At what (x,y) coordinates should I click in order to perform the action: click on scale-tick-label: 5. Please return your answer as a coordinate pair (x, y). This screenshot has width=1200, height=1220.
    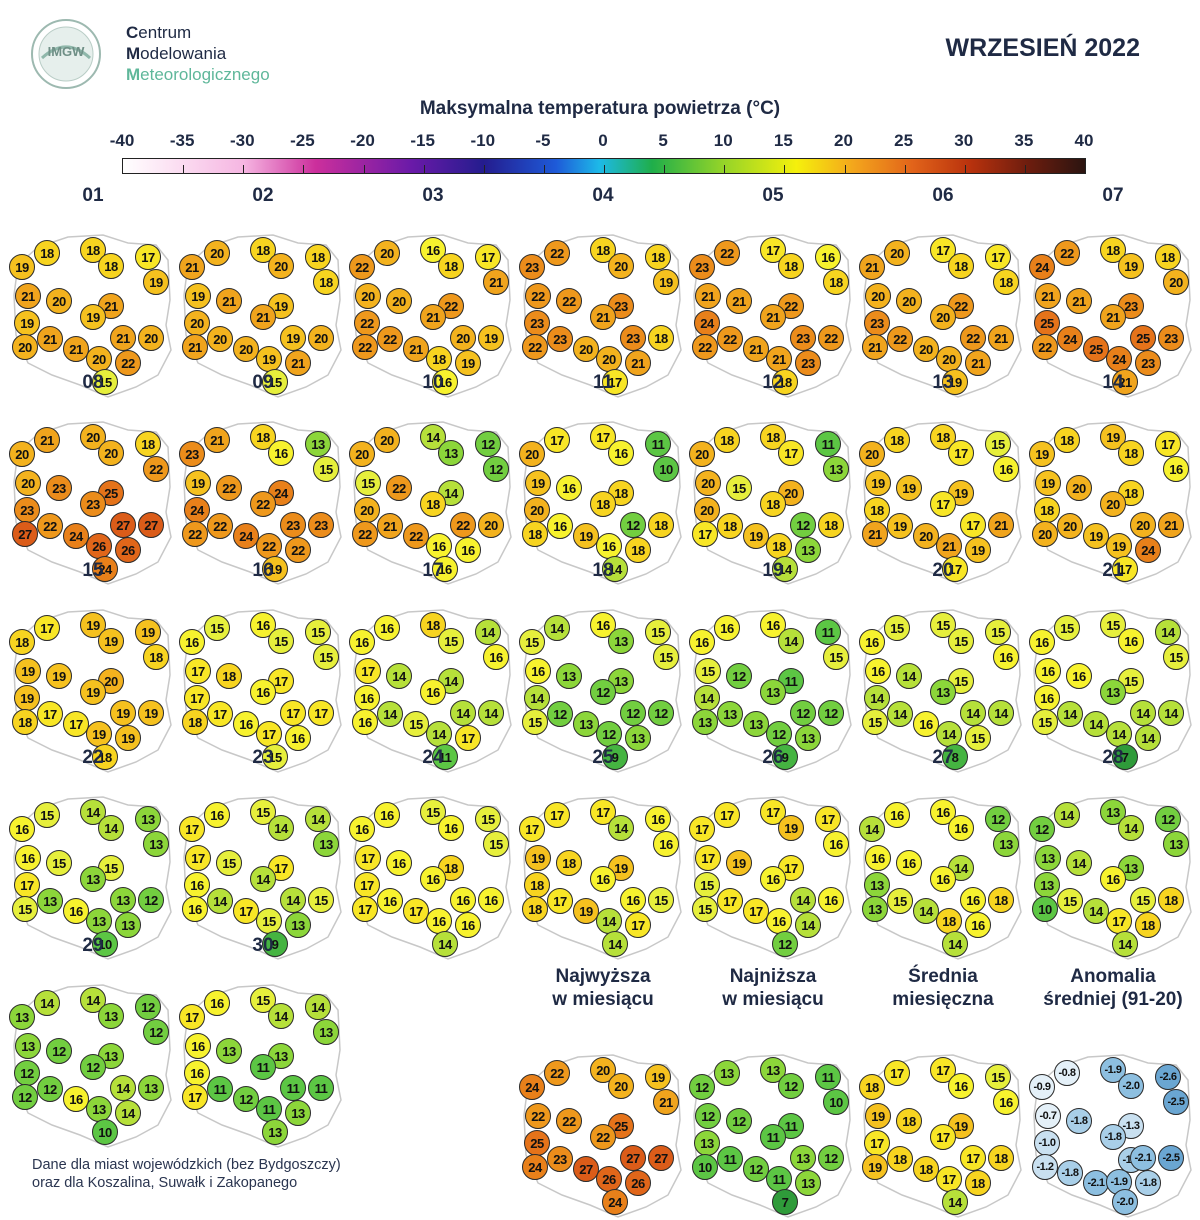
    Looking at the image, I should click on (663, 140).